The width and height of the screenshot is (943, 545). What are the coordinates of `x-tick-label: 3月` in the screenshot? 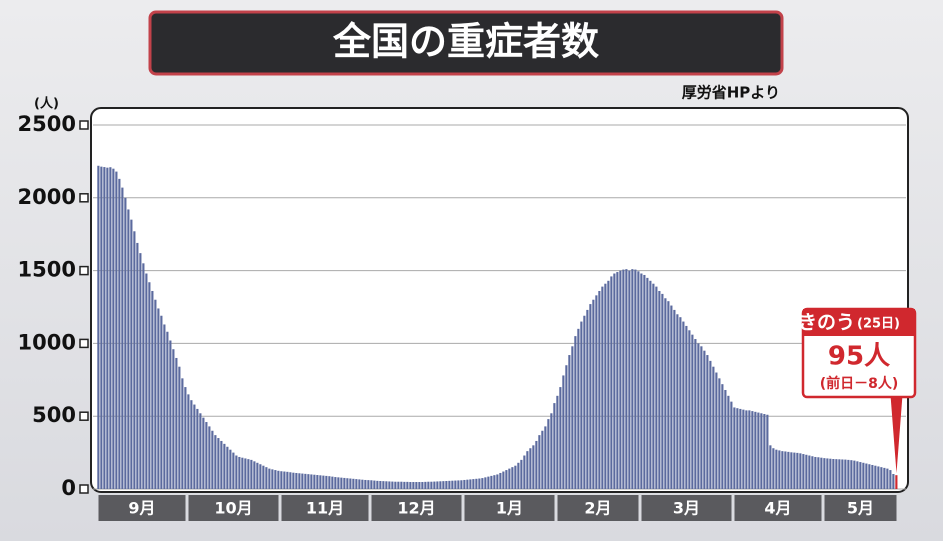 It's located at (686, 508).